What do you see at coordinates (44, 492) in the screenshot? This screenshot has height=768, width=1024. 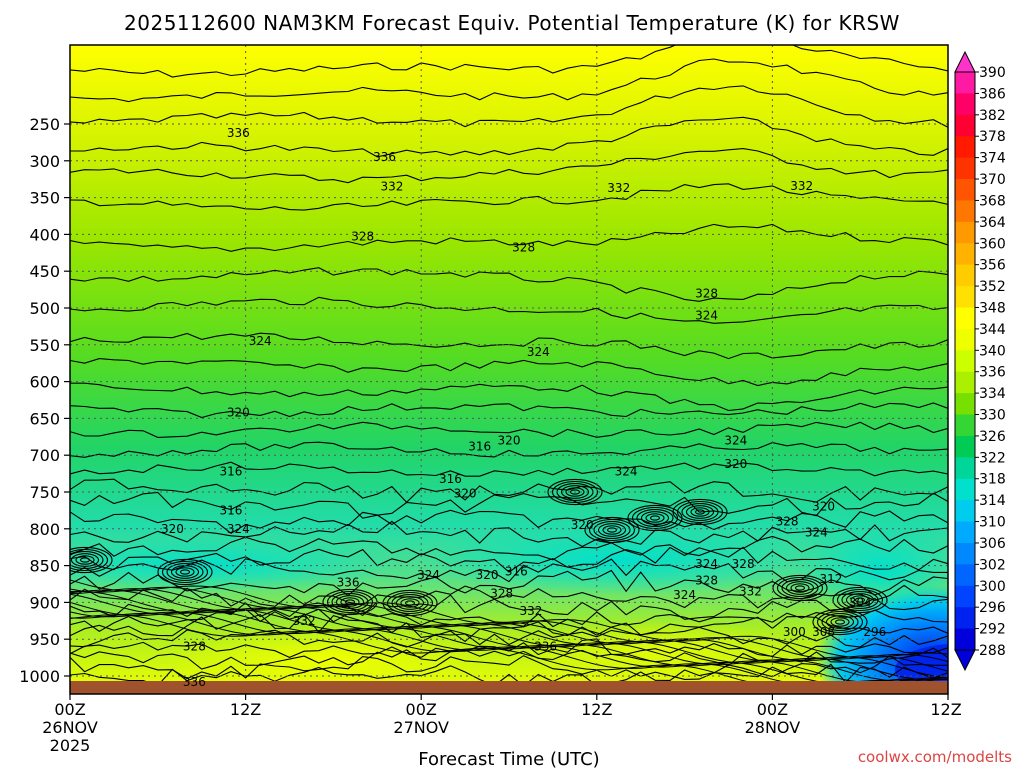 I see `y-tick-label: 750` at bounding box center [44, 492].